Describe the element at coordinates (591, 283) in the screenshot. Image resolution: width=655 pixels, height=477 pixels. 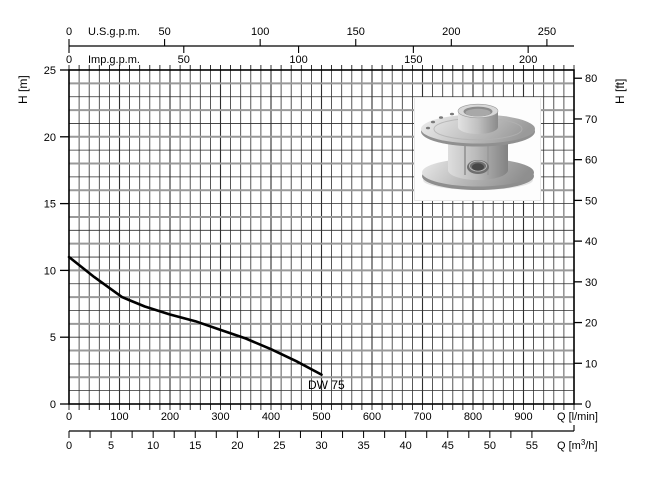
I see `right-axis-tick-label: 30` at that location.